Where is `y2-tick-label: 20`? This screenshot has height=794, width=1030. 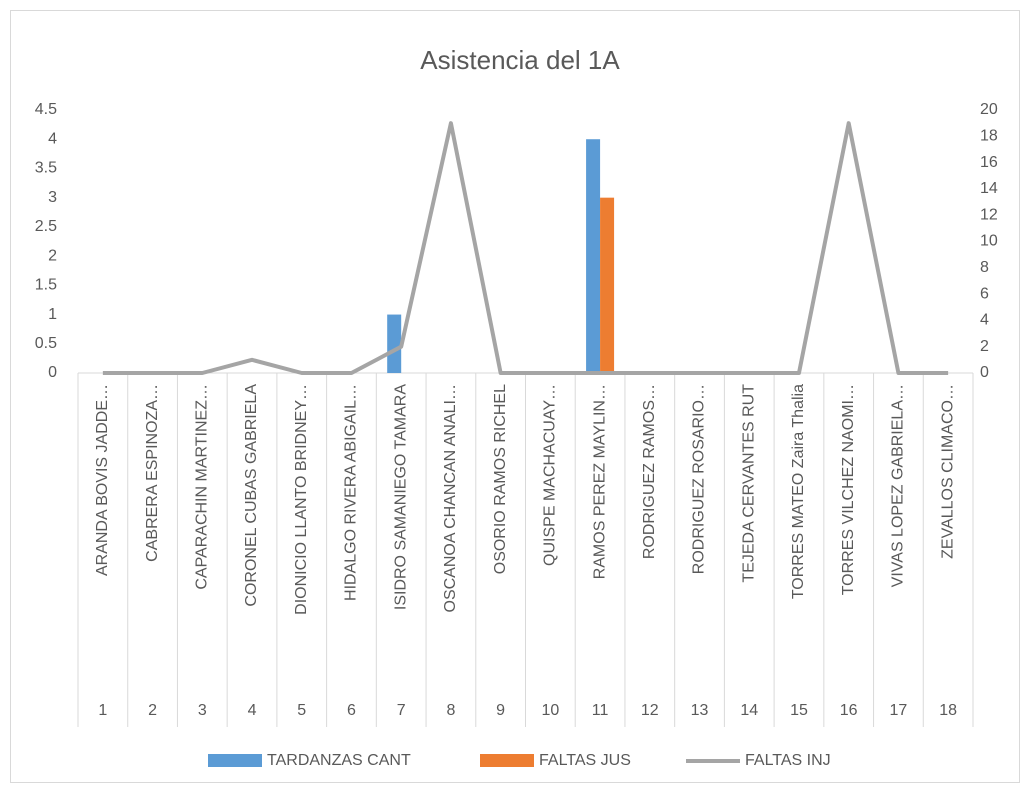 y2-tick-label: 20 is located at coordinates (989, 109).